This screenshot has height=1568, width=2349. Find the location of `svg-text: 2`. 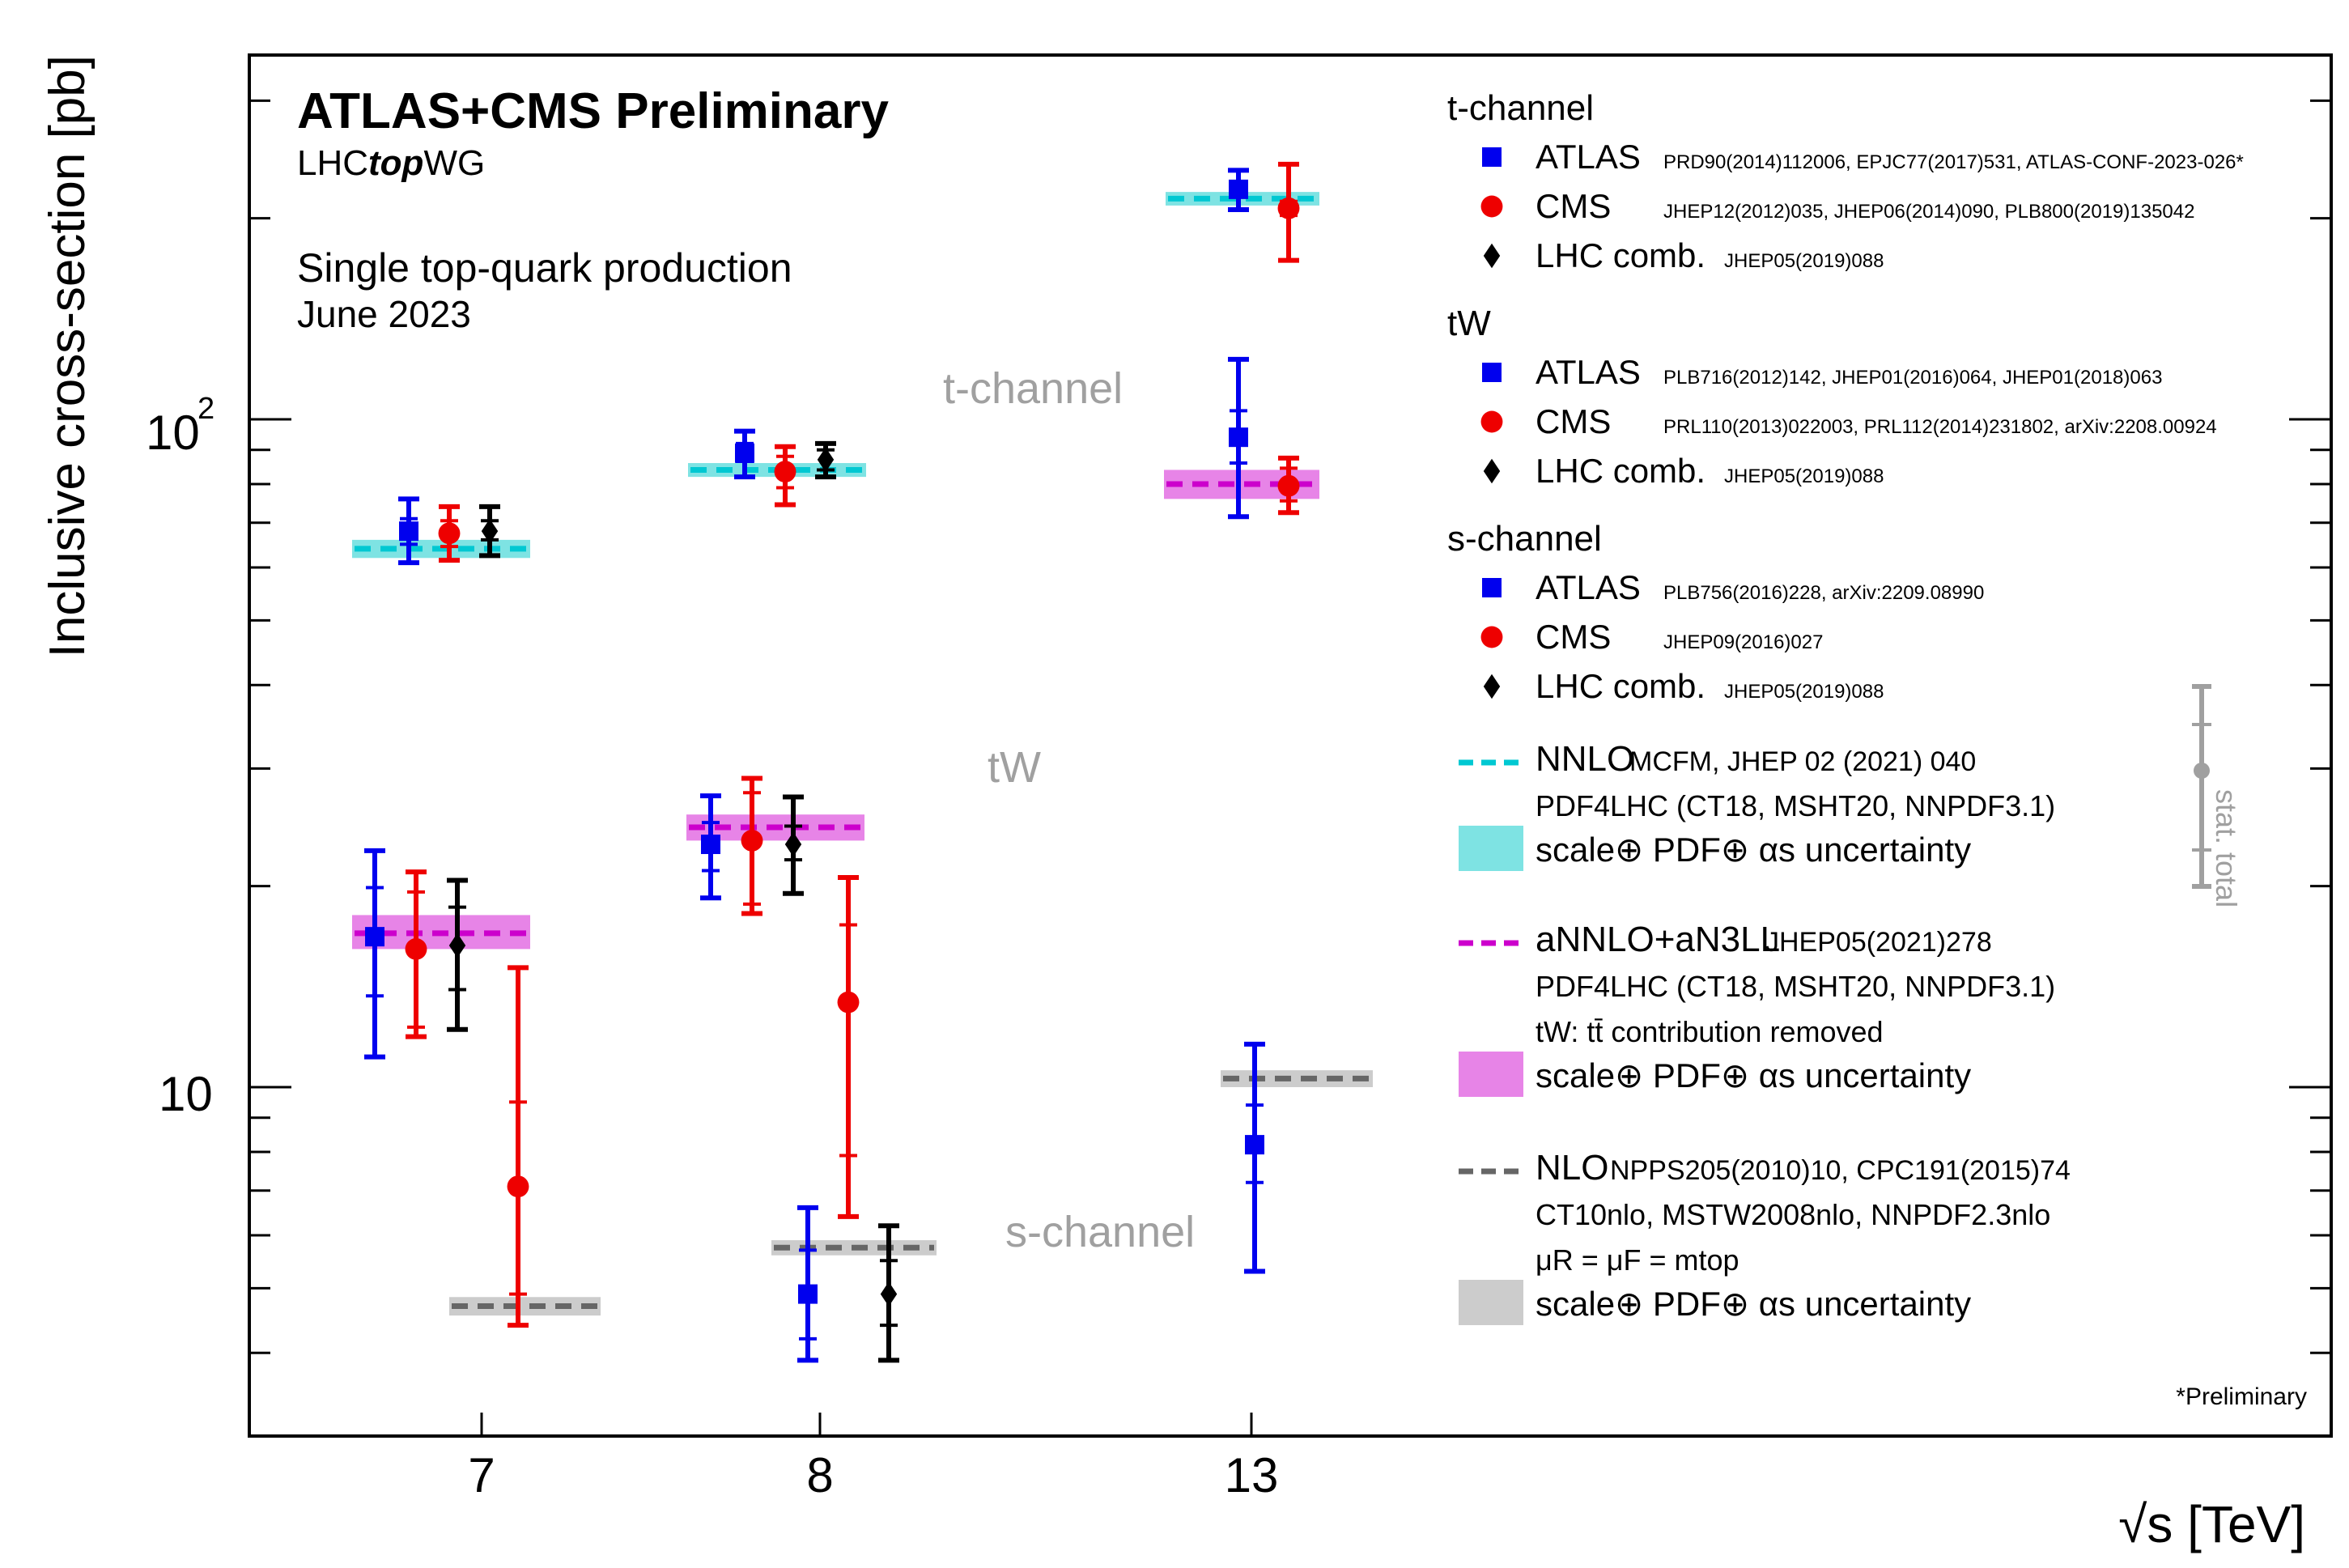

svg-text: 2 is located at coordinates (206, 409).